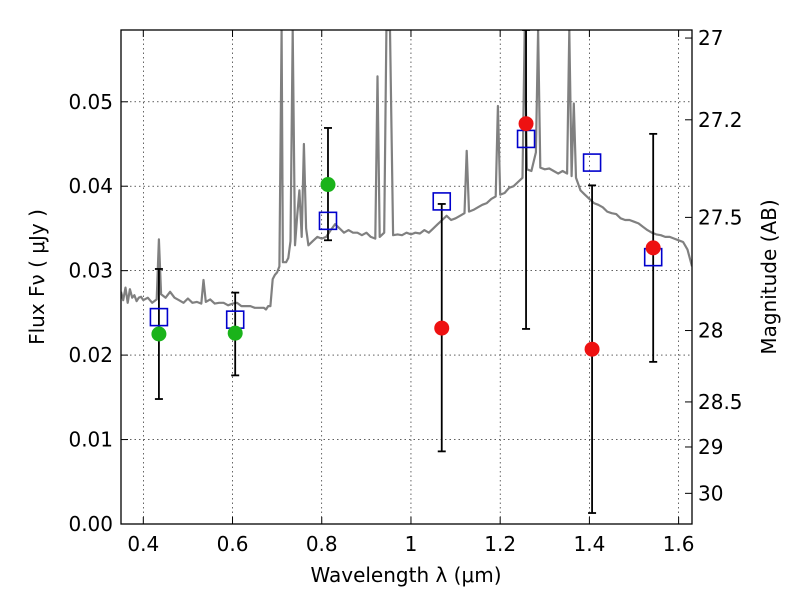  What do you see at coordinates (720, 402) in the screenshot?
I see `mag-tick-label: 28.5` at bounding box center [720, 402].